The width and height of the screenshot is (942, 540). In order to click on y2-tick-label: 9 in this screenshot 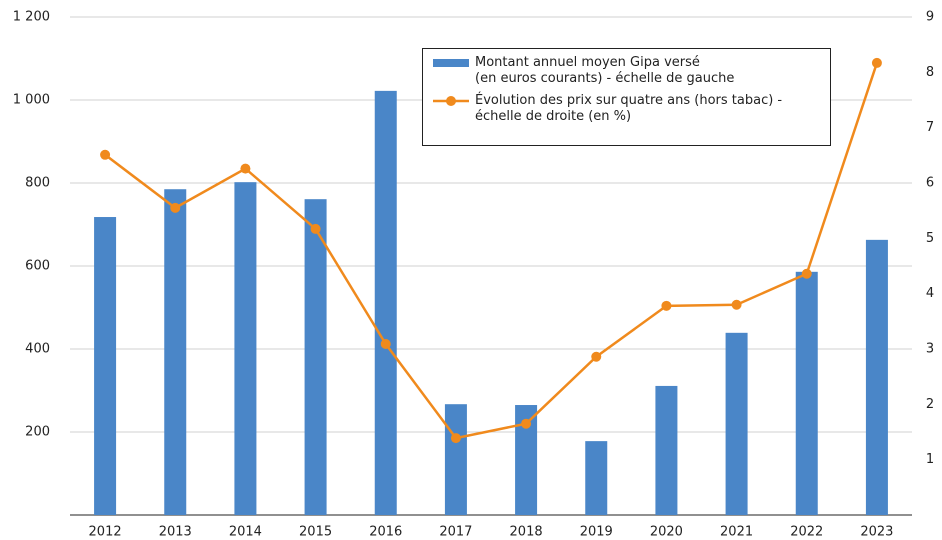, I will do `click(930, 17)`.